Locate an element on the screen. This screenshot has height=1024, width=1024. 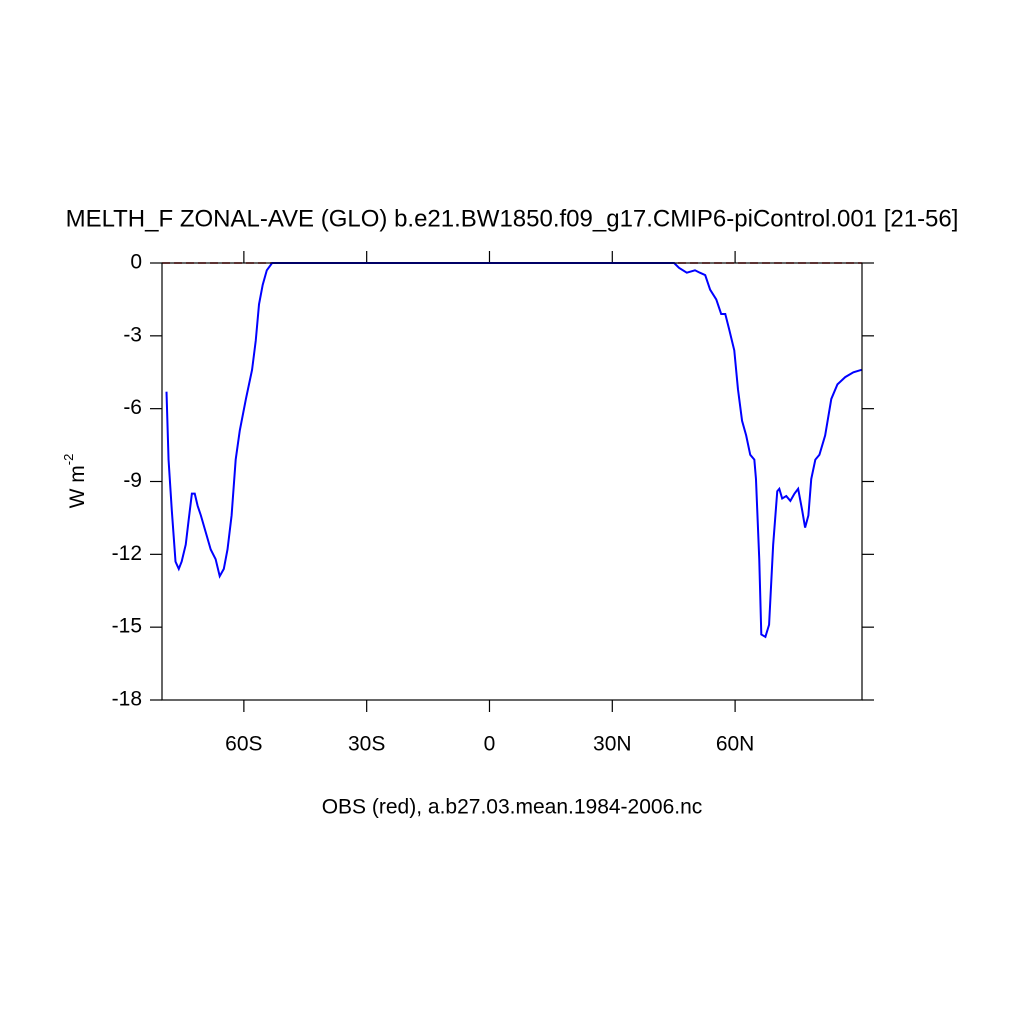
y-label-sup: -2 is located at coordinates (68, 460).